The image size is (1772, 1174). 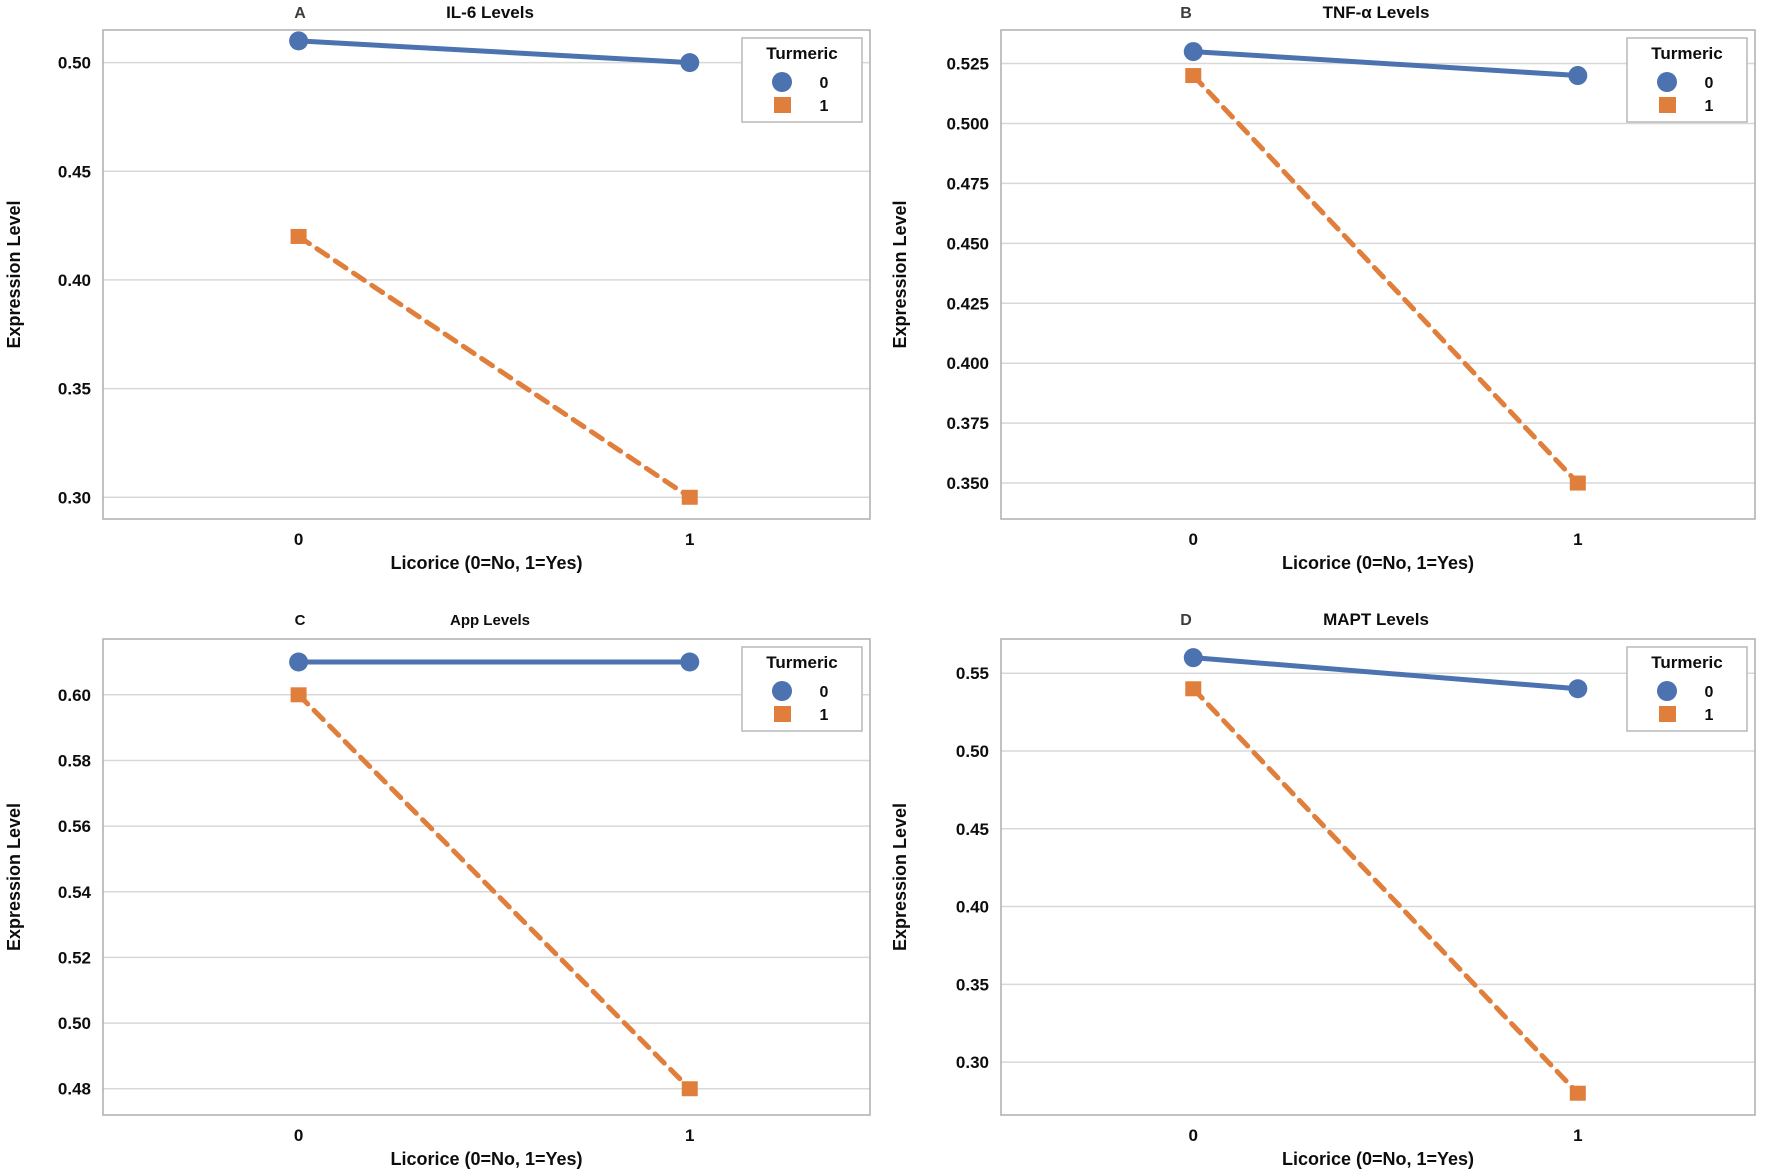 What do you see at coordinates (972, 673) in the screenshot?
I see `y-tick-label: 0.55` at bounding box center [972, 673].